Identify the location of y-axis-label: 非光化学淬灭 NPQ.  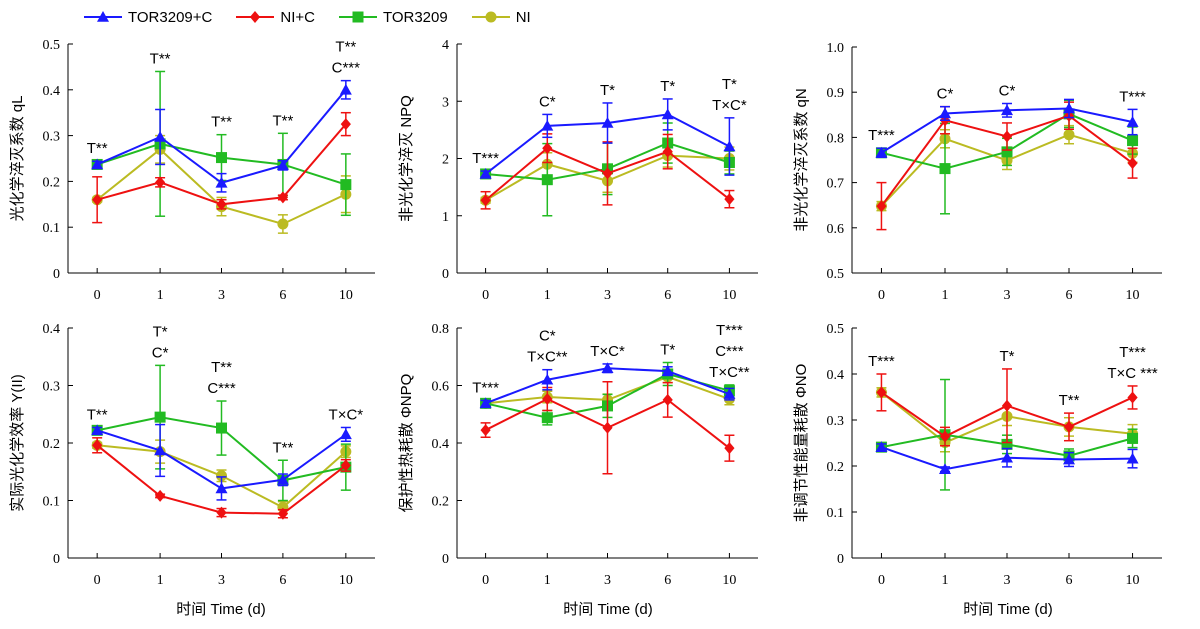
(406, 158).